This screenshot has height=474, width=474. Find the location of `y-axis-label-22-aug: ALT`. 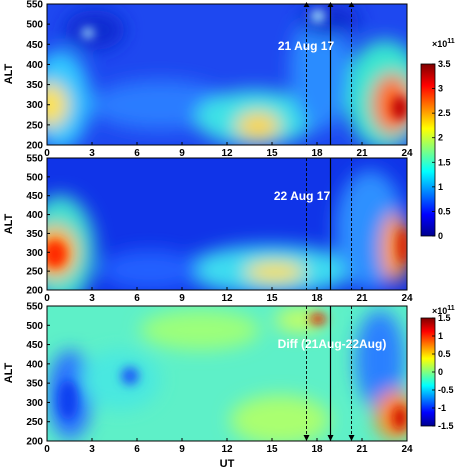

y-axis-label-22-aug: ALT is located at coordinates (9, 223).